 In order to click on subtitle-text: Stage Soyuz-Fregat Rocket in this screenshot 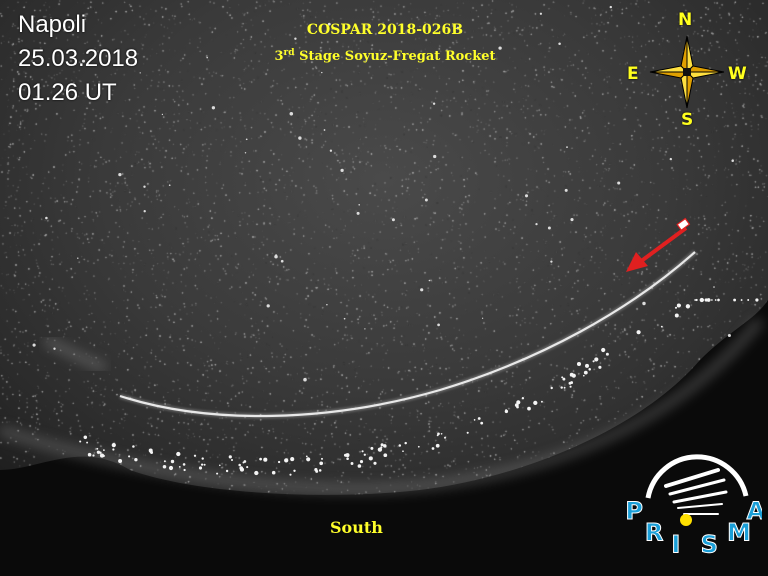, I will do `click(395, 56)`.